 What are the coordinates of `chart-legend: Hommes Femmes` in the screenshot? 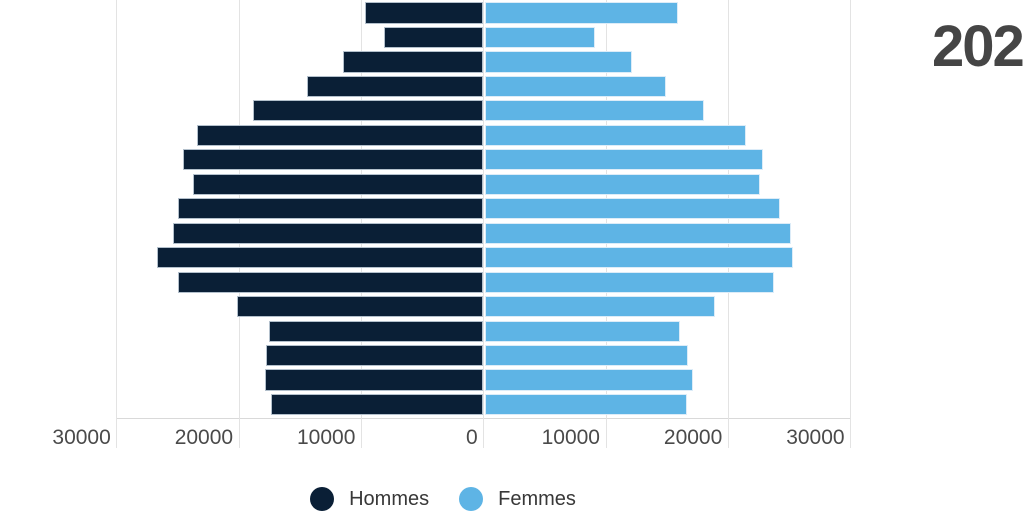 It's located at (443, 499).